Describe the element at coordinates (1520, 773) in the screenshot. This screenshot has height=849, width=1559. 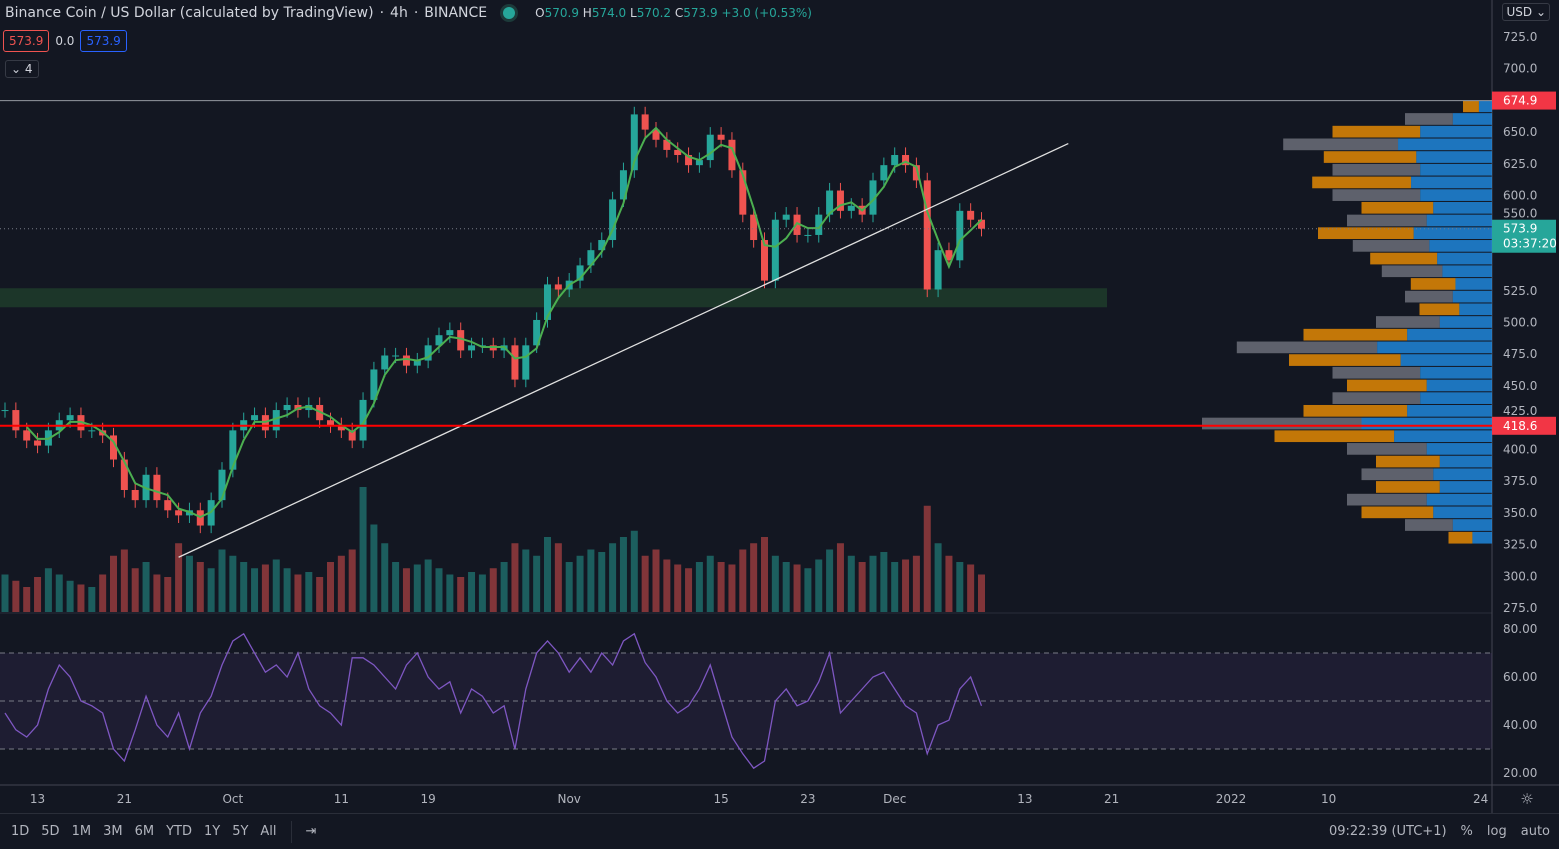
I see `rsi-tick-label: 20.00` at that location.